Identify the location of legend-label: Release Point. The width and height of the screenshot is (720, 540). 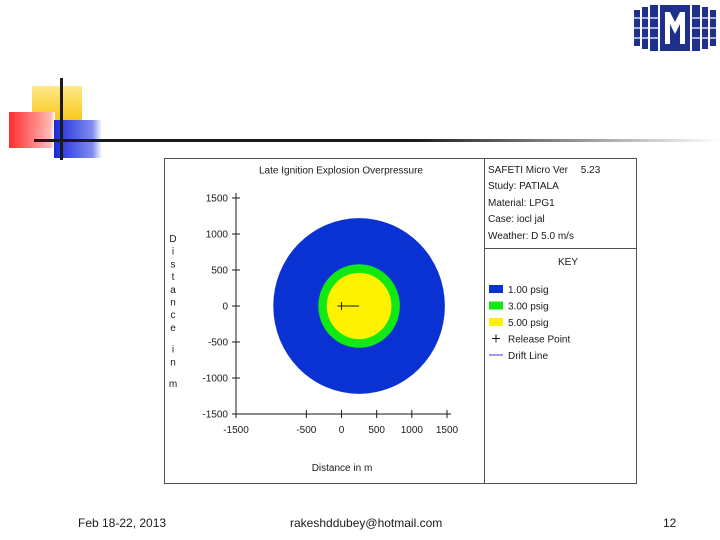
(539, 340).